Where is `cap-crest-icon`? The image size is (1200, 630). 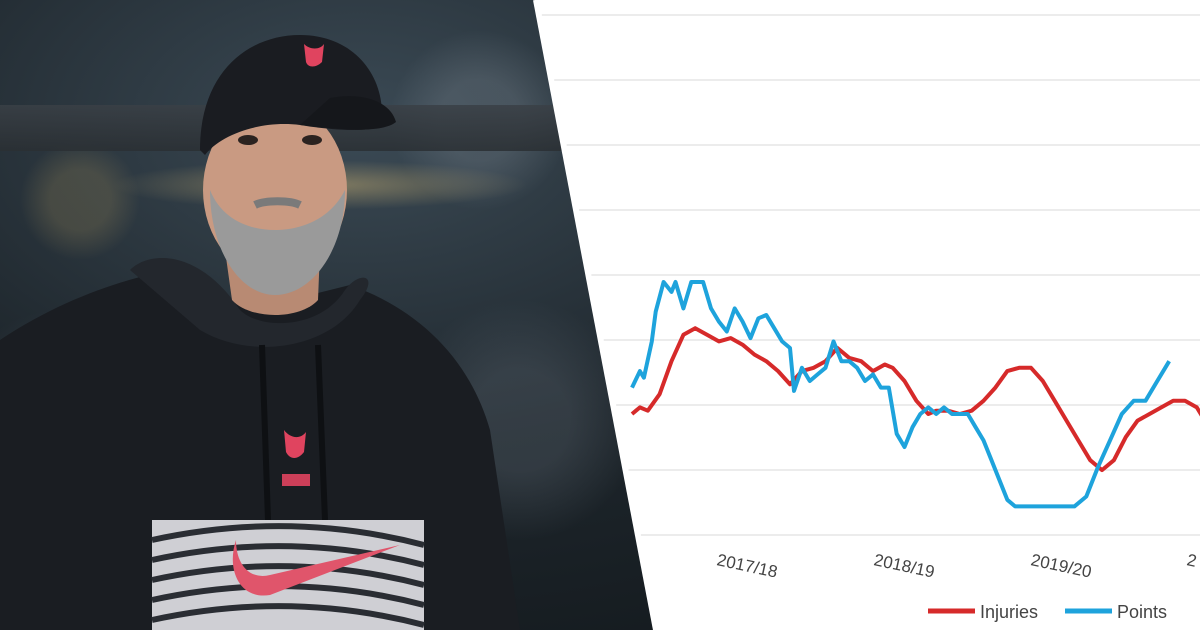
cap-crest-icon is located at coordinates (314, 55).